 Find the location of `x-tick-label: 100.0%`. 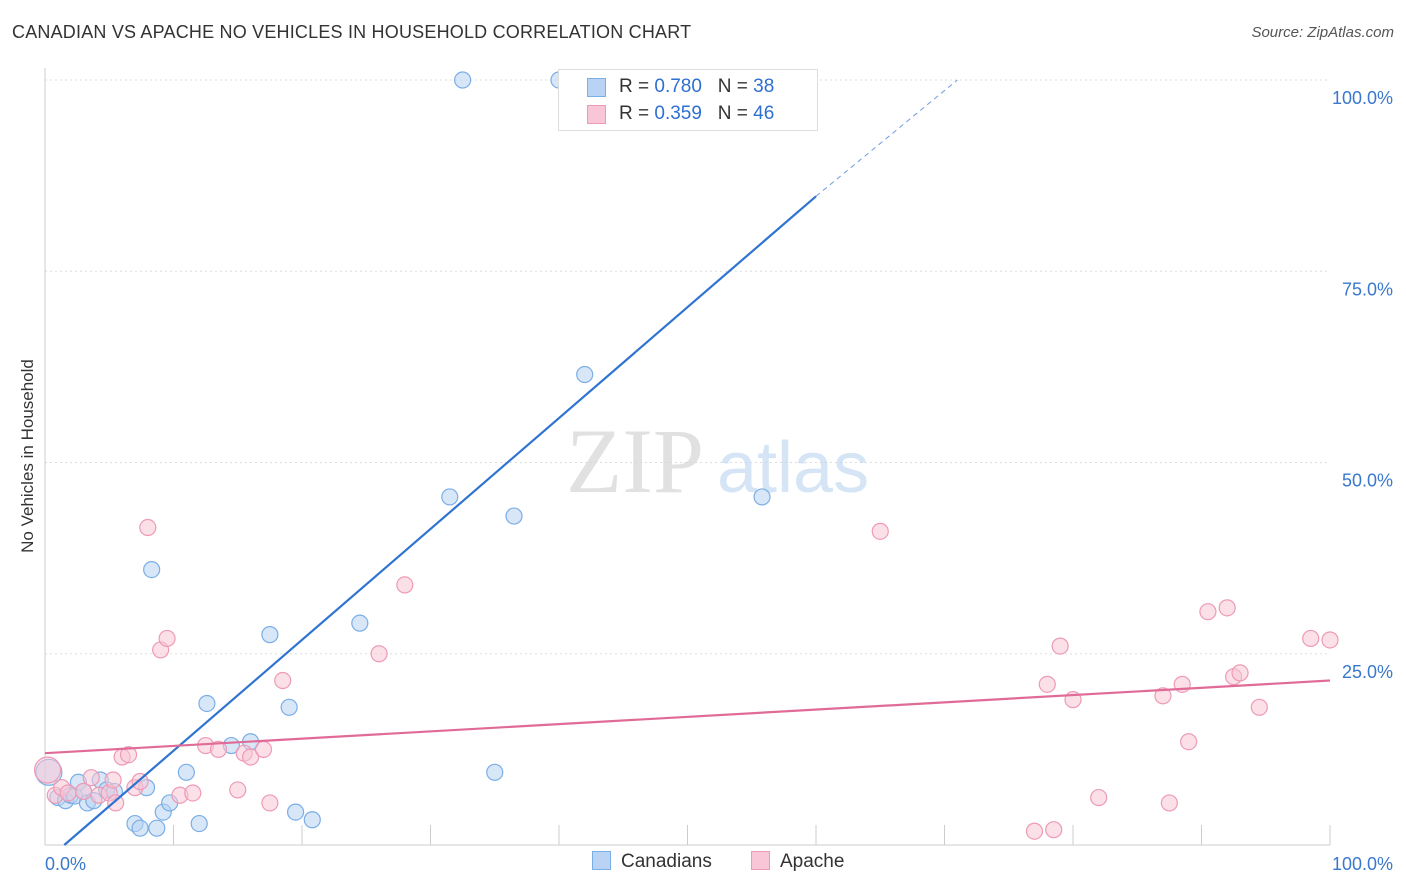

x-tick-label: 100.0% is located at coordinates (1362, 864).